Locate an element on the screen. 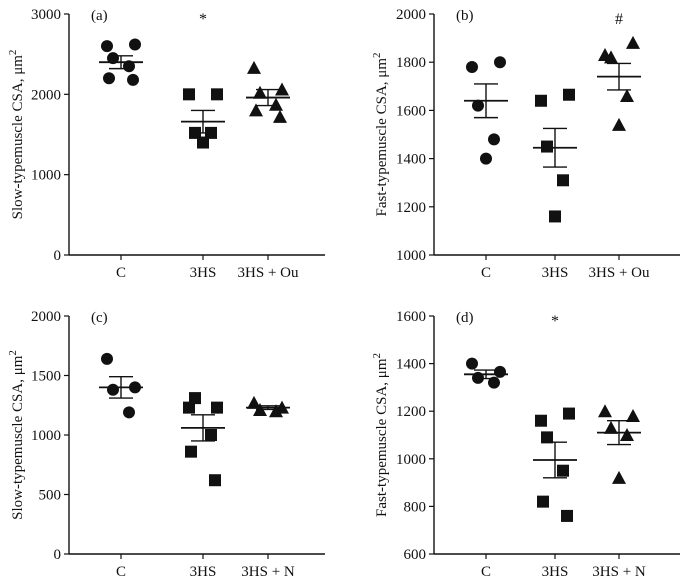 The image size is (685, 584). panel-label: (b) is located at coordinates (465, 16).